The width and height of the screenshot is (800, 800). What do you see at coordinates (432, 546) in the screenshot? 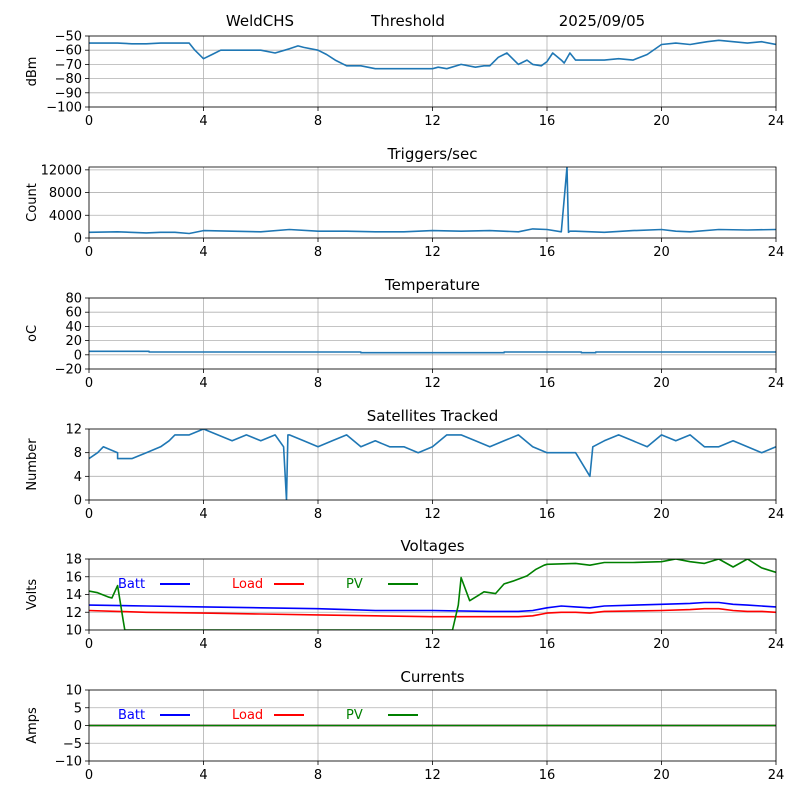
I see `voltages-title: Voltages` at bounding box center [432, 546].